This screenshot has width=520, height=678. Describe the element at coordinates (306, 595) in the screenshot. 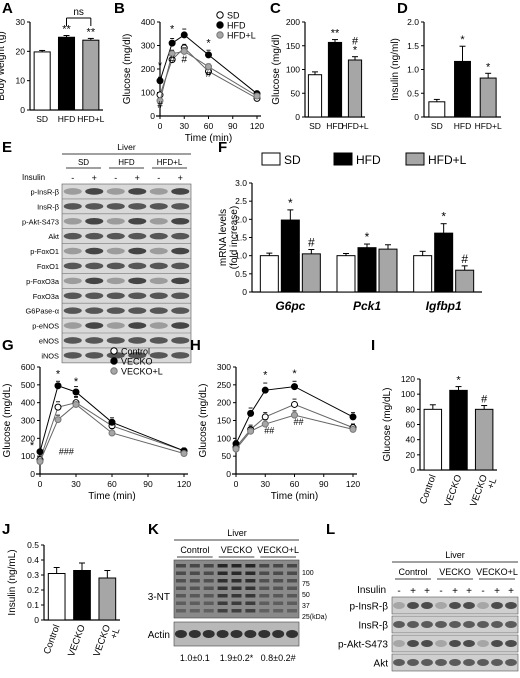

I see `marker-label: 50` at that location.